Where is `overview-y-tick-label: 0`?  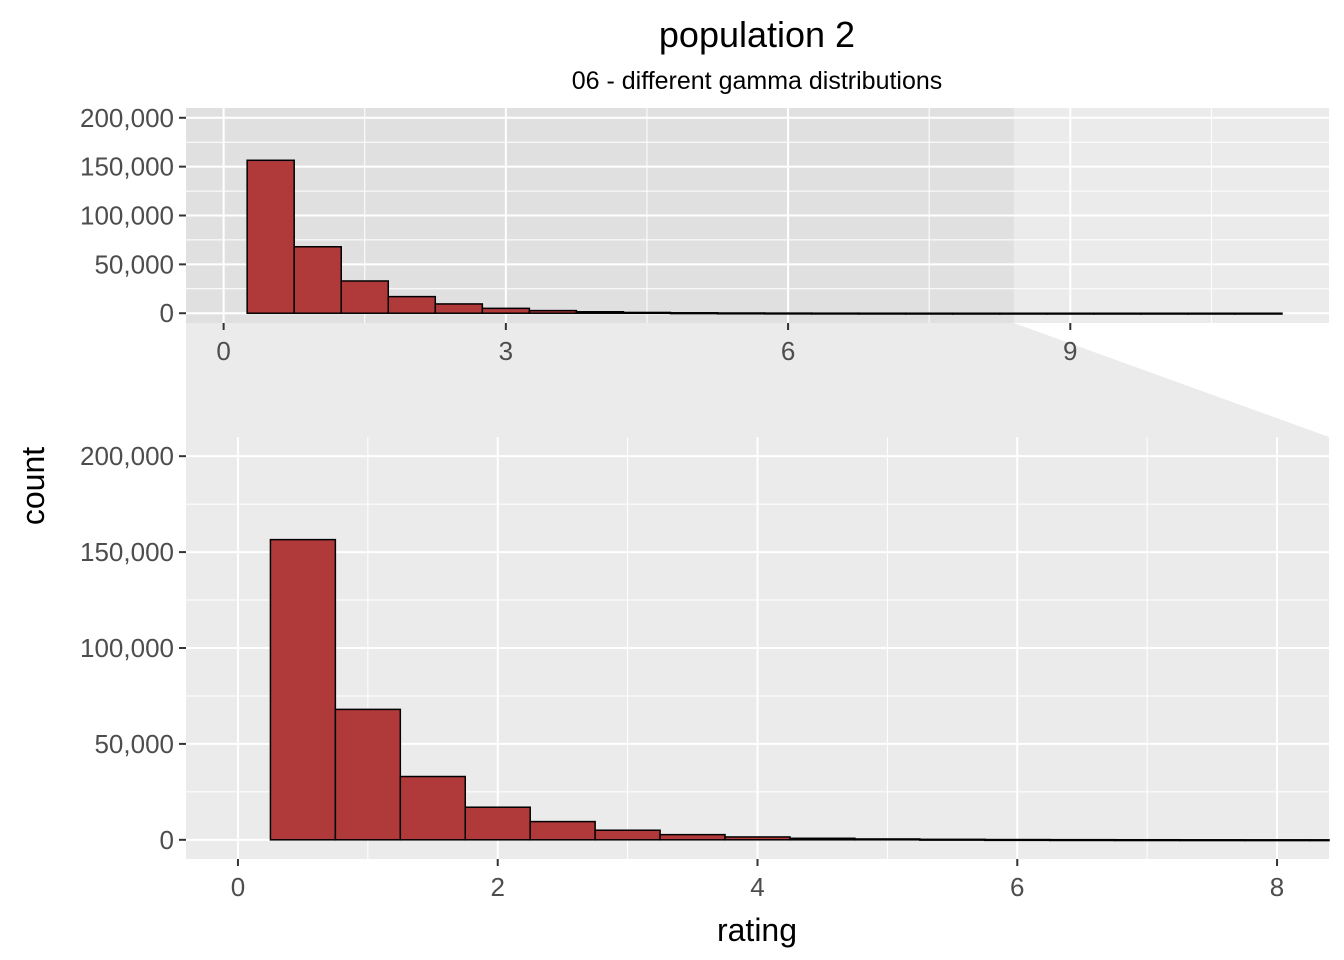
overview-y-tick-label: 0 is located at coordinates (167, 313).